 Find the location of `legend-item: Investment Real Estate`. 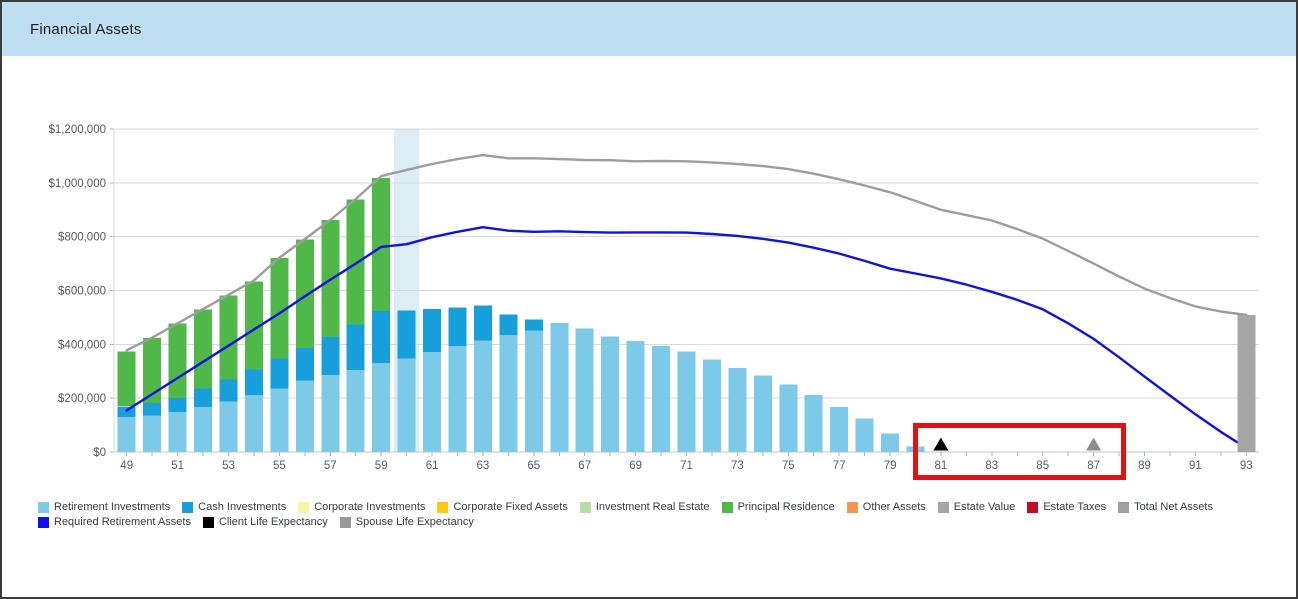

legend-item: Investment Real Estate is located at coordinates (644, 507).